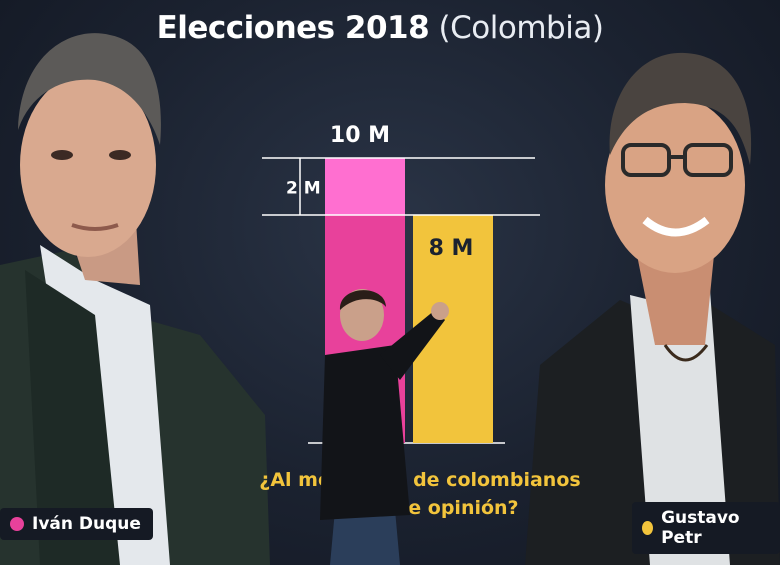  What do you see at coordinates (521, 28) in the screenshot?
I see `title-sub: (Colombia)` at bounding box center [521, 28].